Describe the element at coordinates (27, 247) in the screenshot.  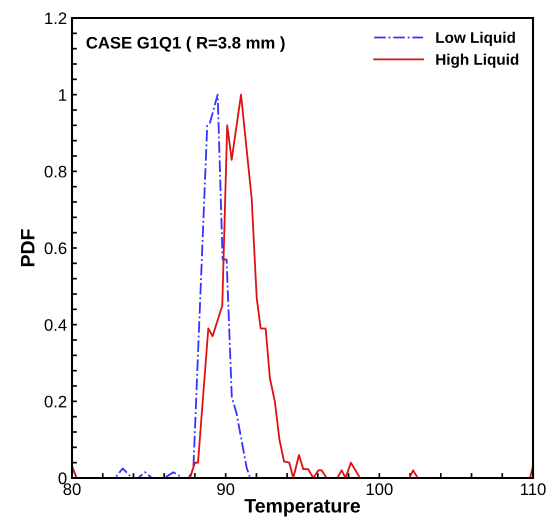
I see `y-axis-title: PDF` at that location.